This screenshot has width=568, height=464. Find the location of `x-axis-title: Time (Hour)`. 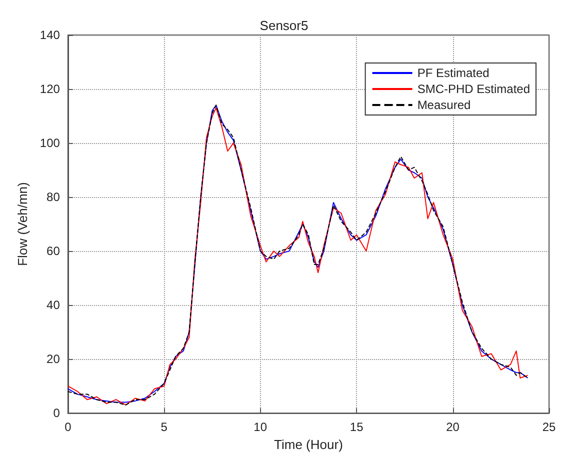

x-axis-title: Time (Hour) is located at coordinates (308, 444).